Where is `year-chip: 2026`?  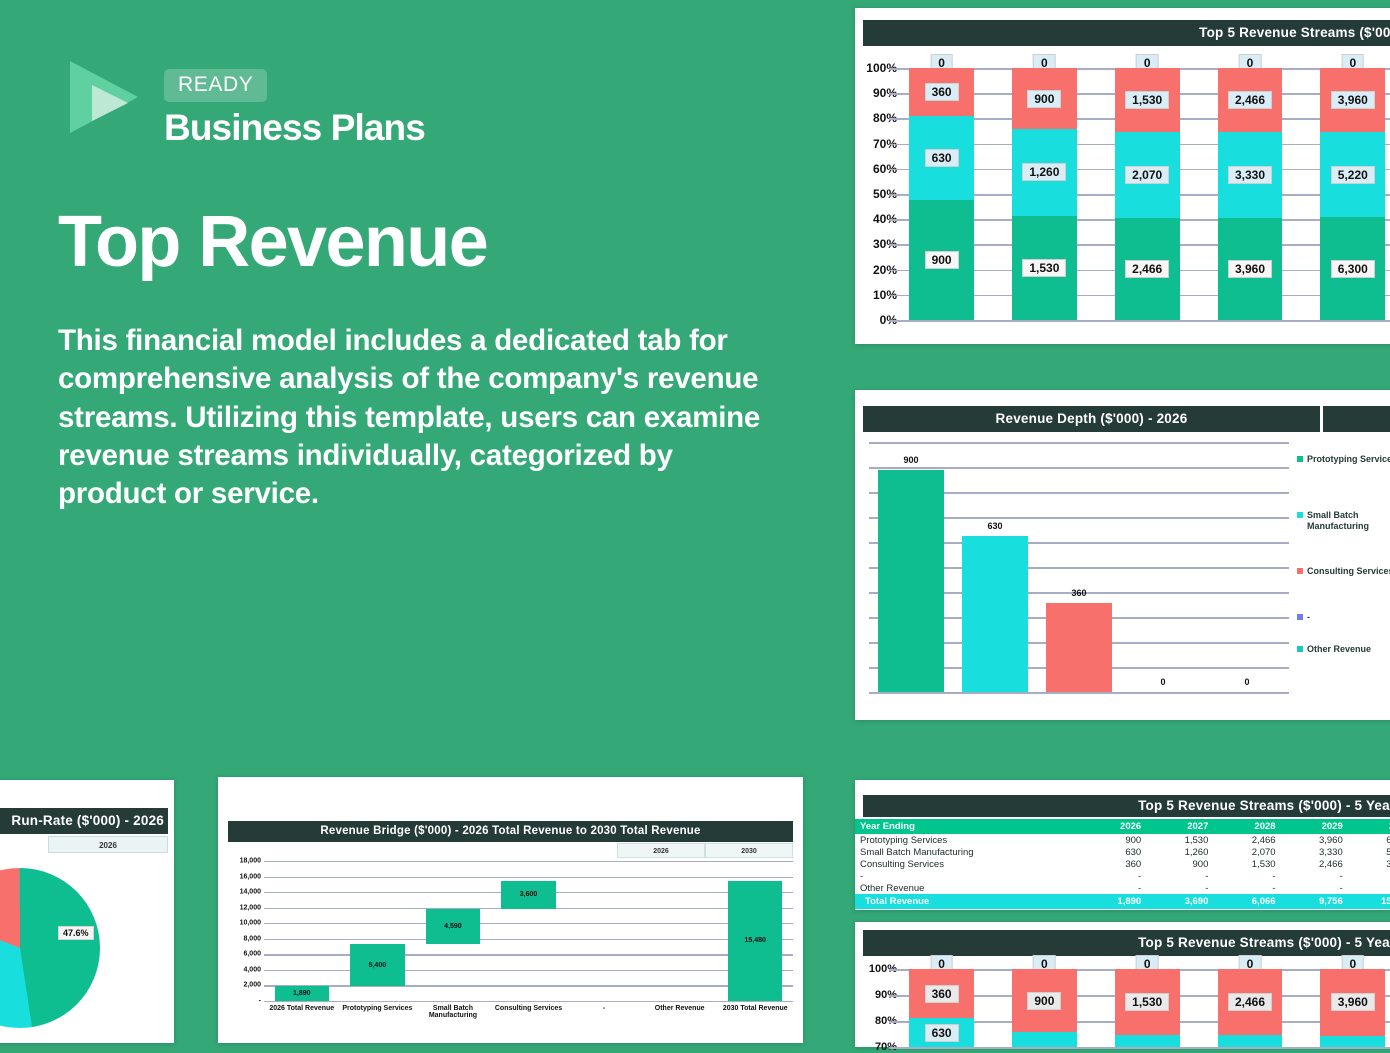 year-chip: 2026 is located at coordinates (661, 850).